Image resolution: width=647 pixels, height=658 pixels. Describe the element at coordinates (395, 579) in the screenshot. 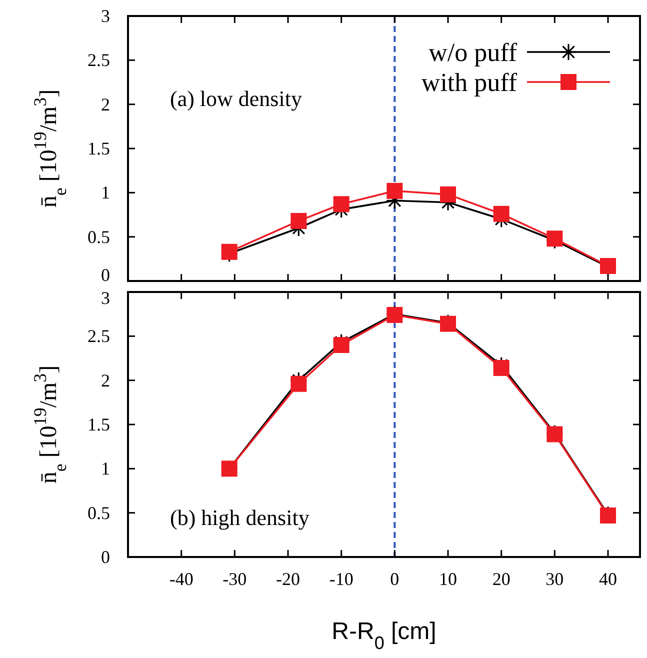

I see `x-tick-label: 0` at that location.